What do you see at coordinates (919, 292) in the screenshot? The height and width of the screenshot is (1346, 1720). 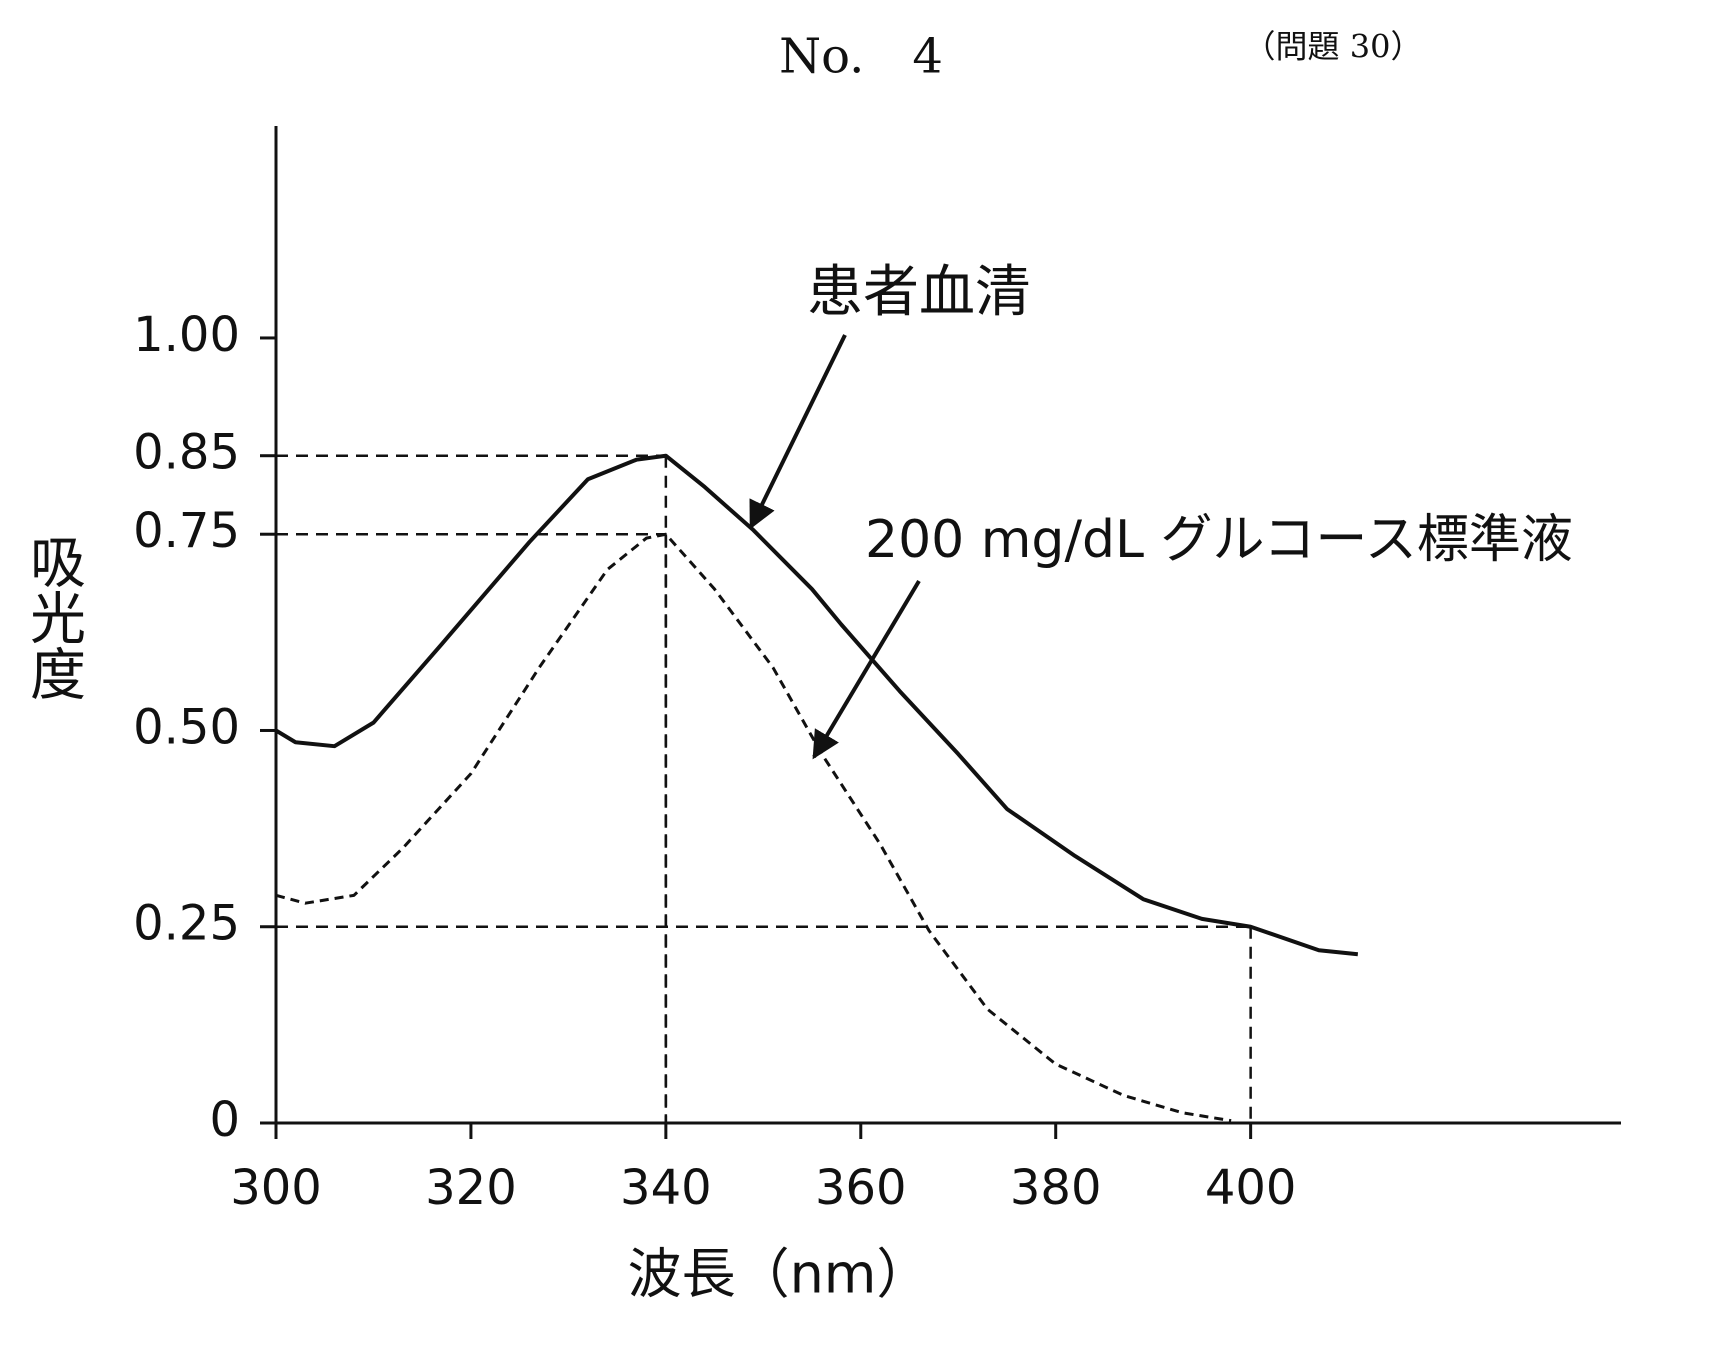 I see `legend-label: 患者血清` at bounding box center [919, 292].